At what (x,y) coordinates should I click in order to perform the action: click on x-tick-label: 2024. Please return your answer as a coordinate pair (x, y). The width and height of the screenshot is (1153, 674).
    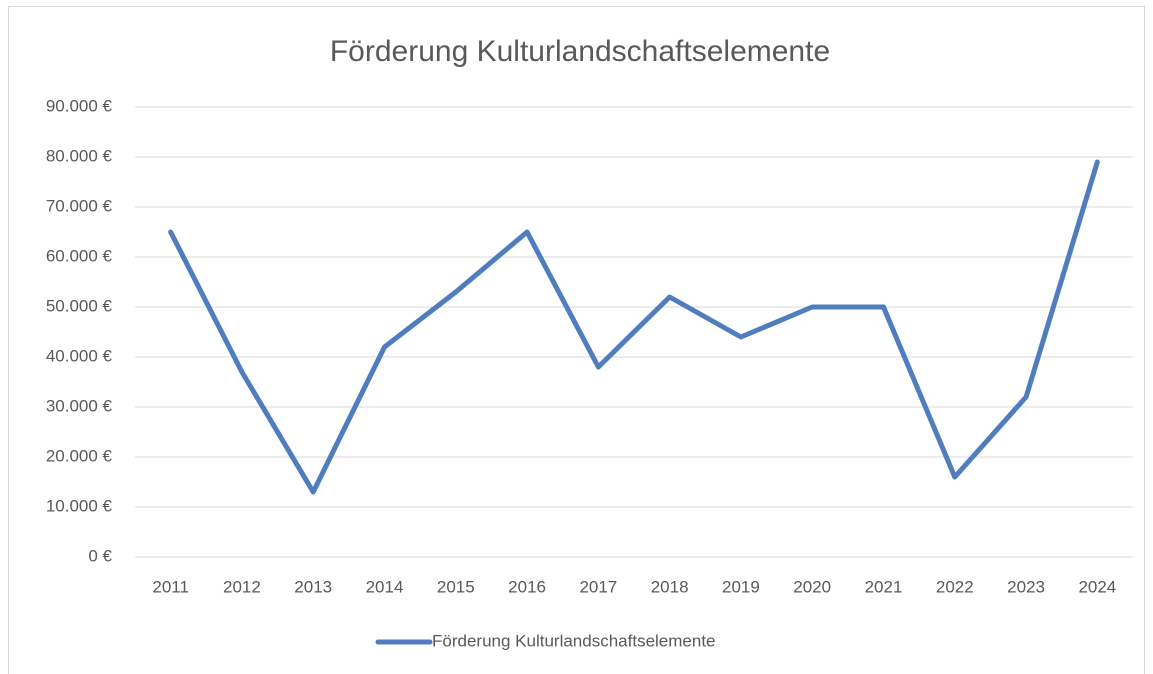
    Looking at the image, I should click on (1097, 586).